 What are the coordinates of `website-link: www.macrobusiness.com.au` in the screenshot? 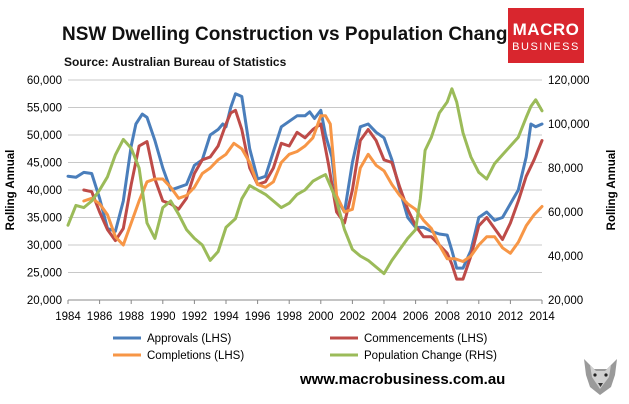 It's located at (403, 379).